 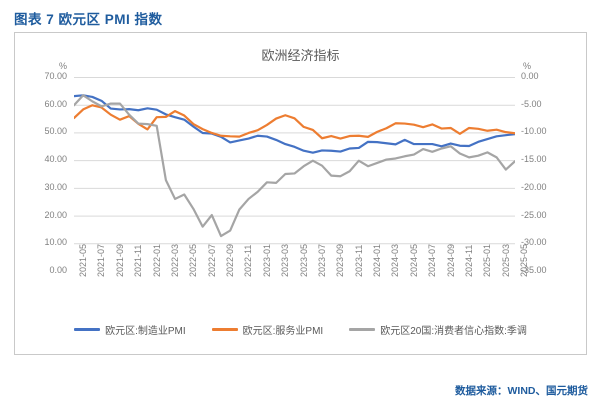 What do you see at coordinates (534, 159) in the screenshot?
I see `right-axis-tick: -15.00` at bounding box center [534, 159].